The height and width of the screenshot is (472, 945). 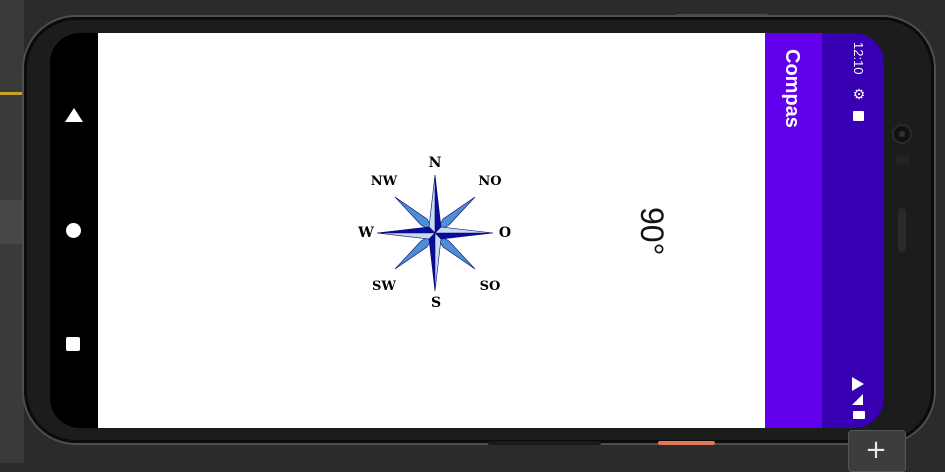 What do you see at coordinates (722, 16) in the screenshot?
I see `window-edge-nub` at bounding box center [722, 16].